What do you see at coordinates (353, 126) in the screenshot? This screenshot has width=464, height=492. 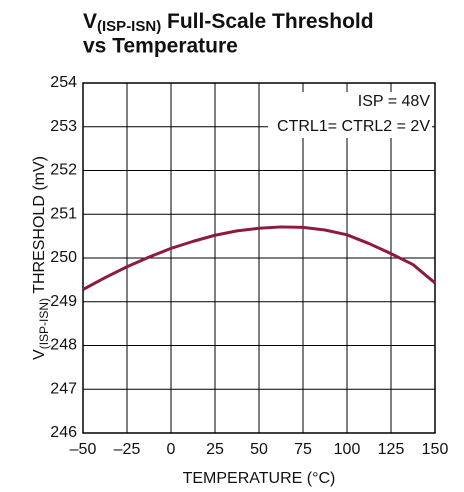 I see `annotation: CTRL1= CTRL2 = 2V` at bounding box center [353, 126].